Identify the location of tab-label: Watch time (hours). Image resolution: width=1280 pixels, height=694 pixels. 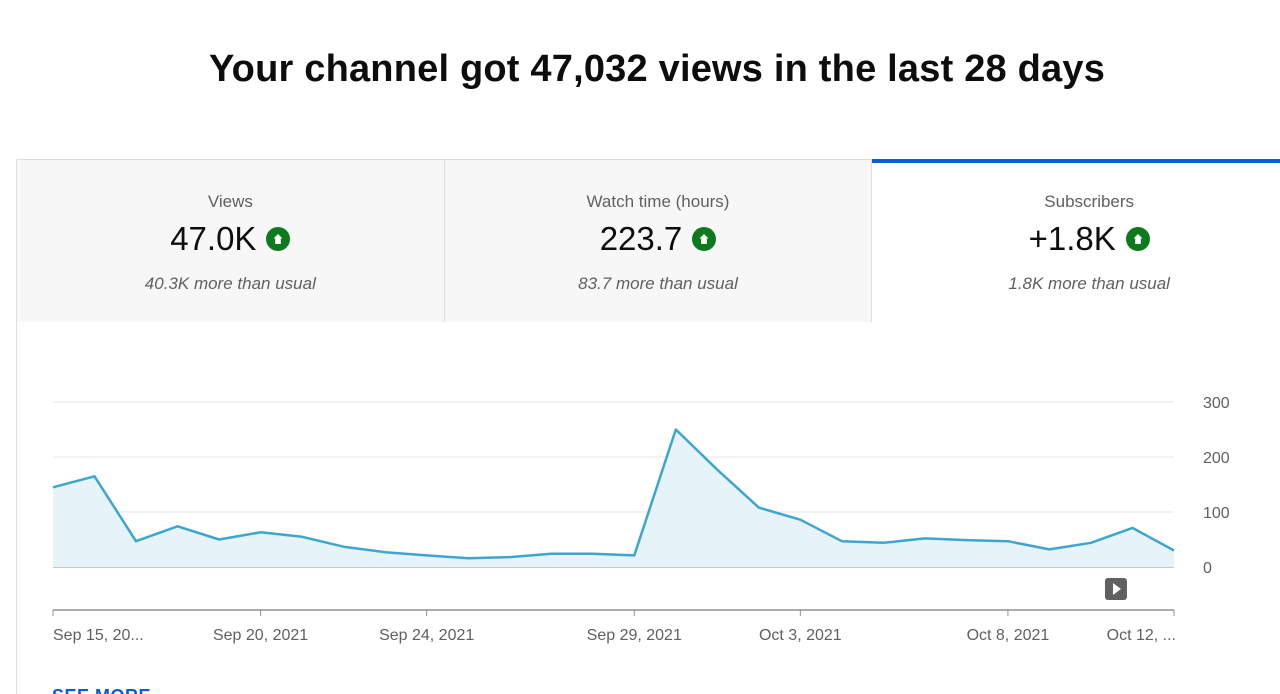
(658, 201).